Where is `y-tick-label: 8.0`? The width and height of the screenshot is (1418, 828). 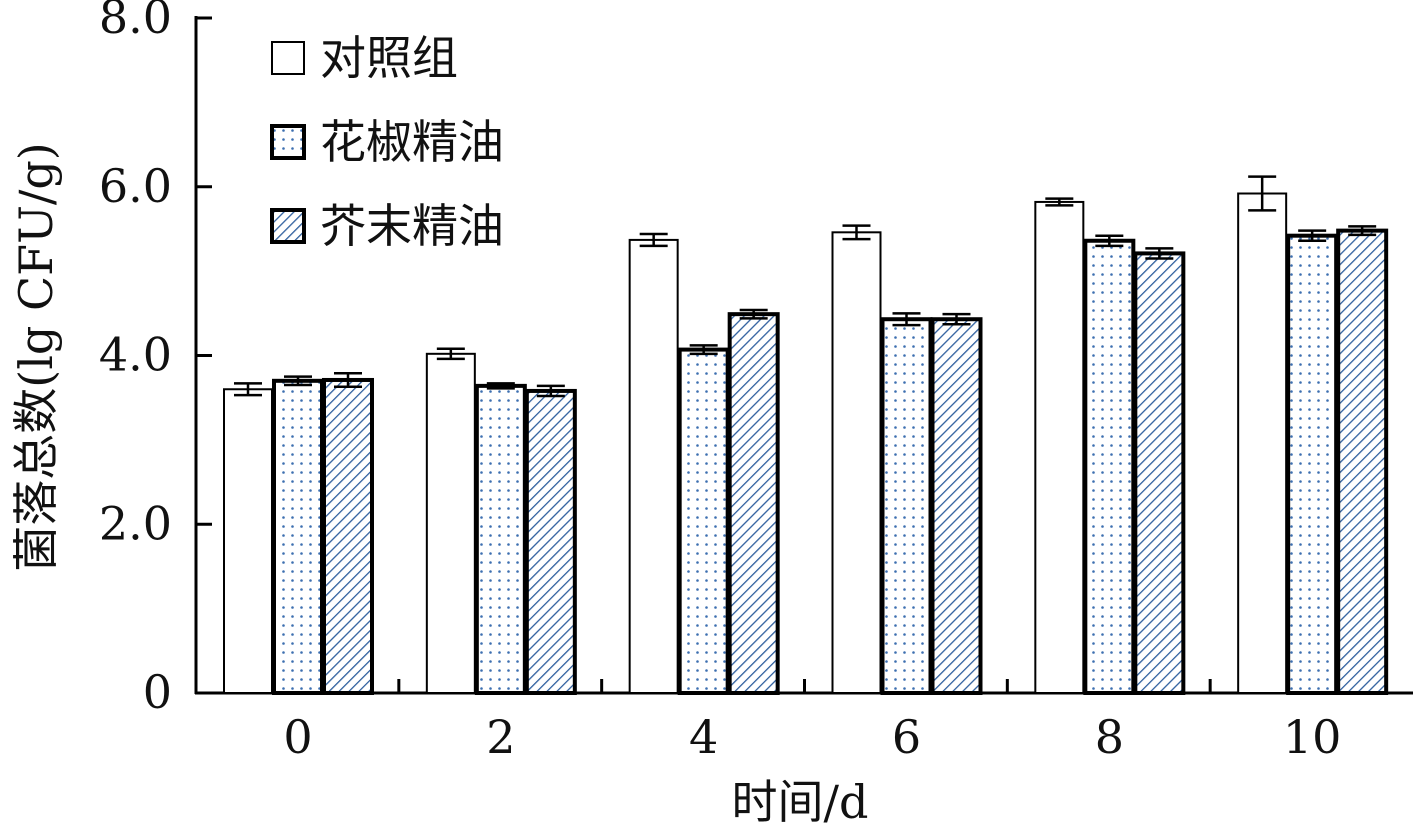 y-tick-label: 8.0 is located at coordinates (135, 22).